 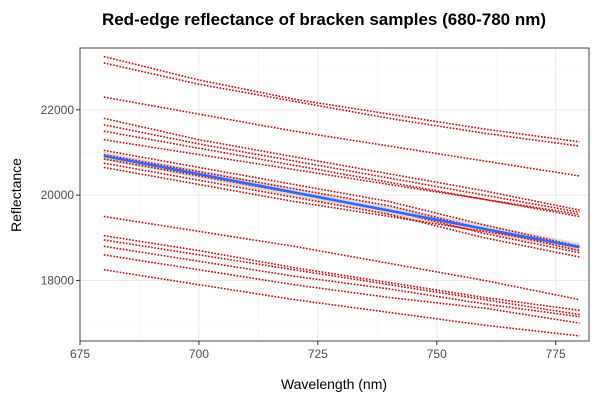 What do you see at coordinates (58, 110) in the screenshot?
I see `y-tick-label-2: 22000` at bounding box center [58, 110].